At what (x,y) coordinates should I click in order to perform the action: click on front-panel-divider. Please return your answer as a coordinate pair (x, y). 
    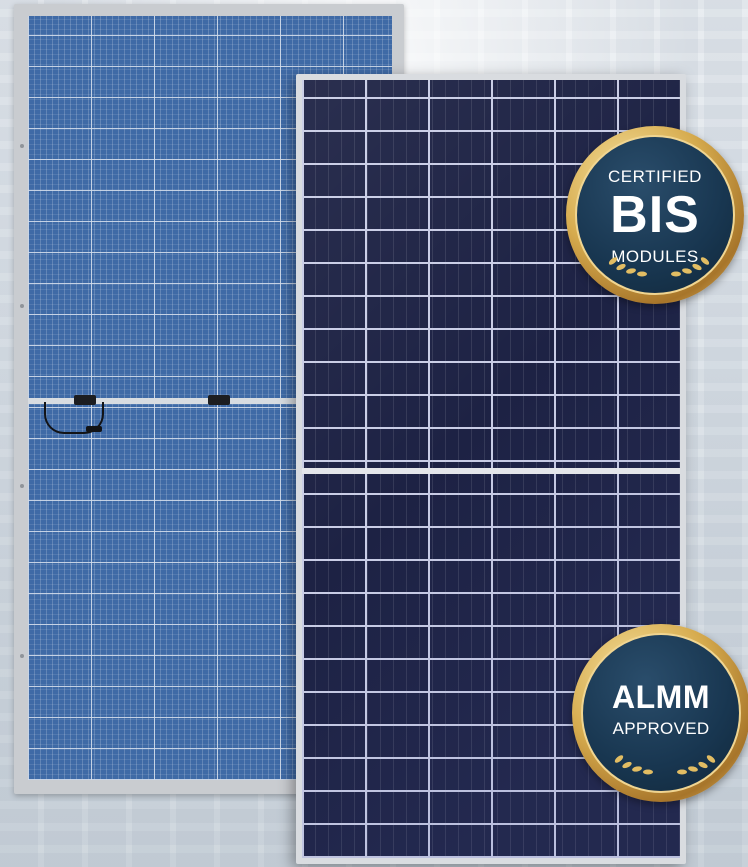
    Looking at the image, I should click on (491, 471).